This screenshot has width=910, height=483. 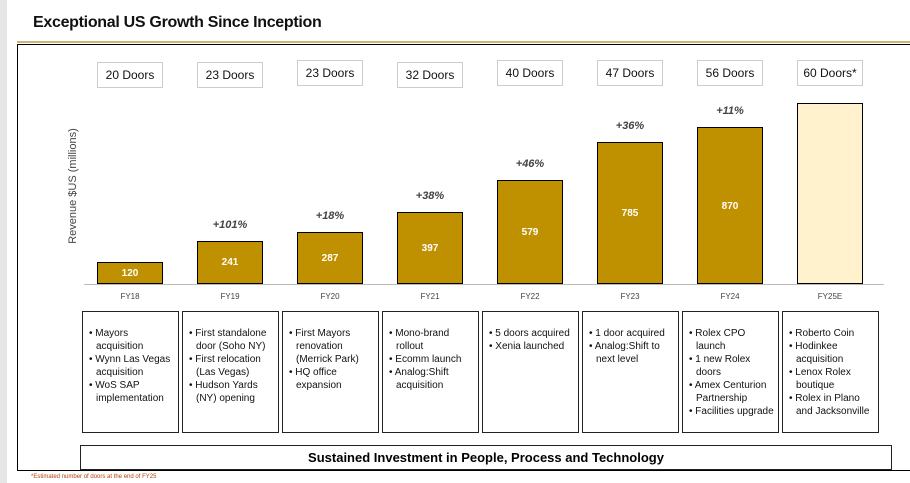 What do you see at coordinates (819, 353) in the screenshot?
I see `milestone-text: Hodinkee acquisition` at bounding box center [819, 353].